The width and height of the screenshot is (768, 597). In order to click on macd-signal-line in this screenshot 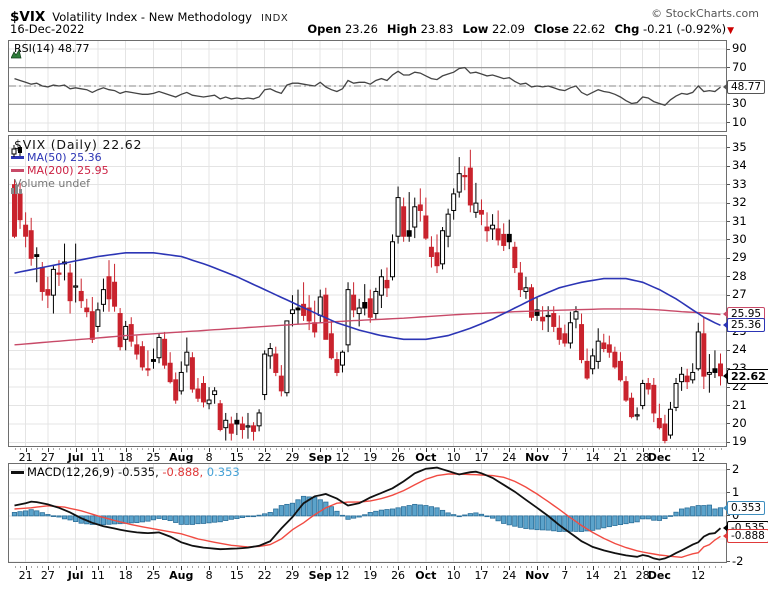, I will do `click(367, 516)`.